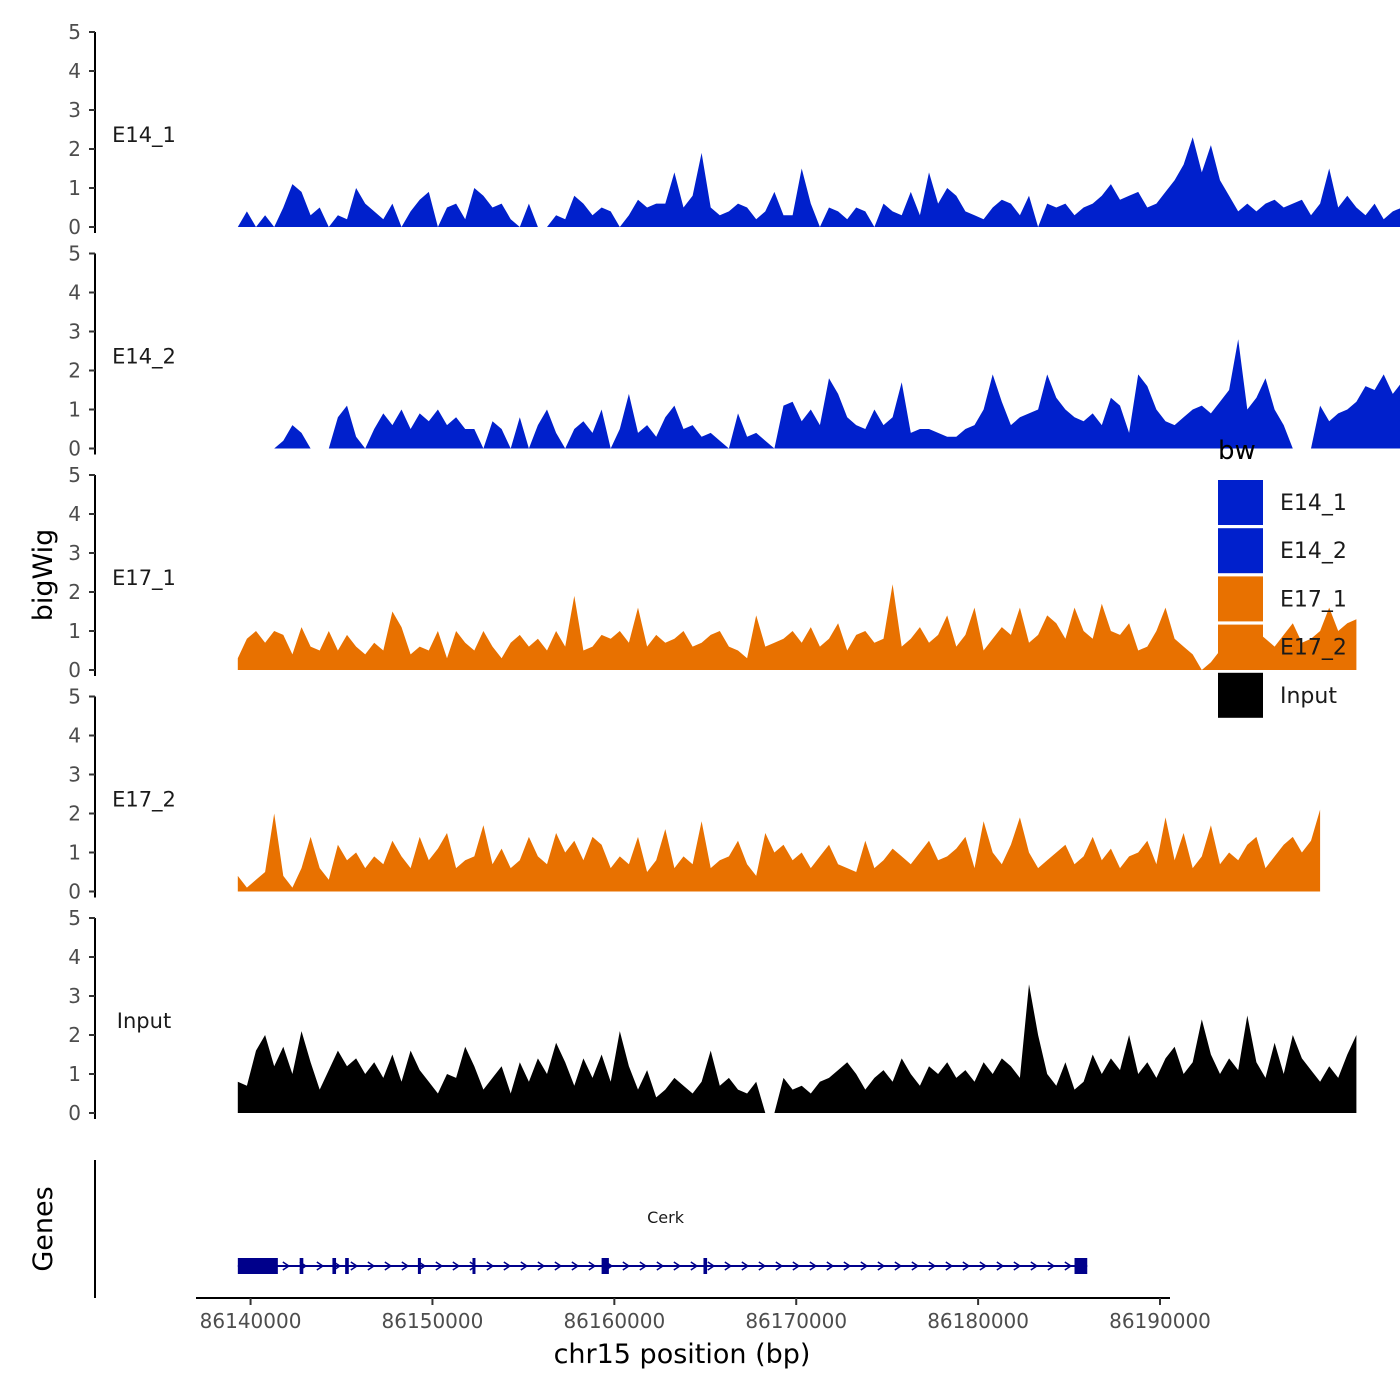 The height and width of the screenshot is (1400, 1400). What do you see at coordinates (144, 1021) in the screenshot?
I see `track-label: Input` at bounding box center [144, 1021].